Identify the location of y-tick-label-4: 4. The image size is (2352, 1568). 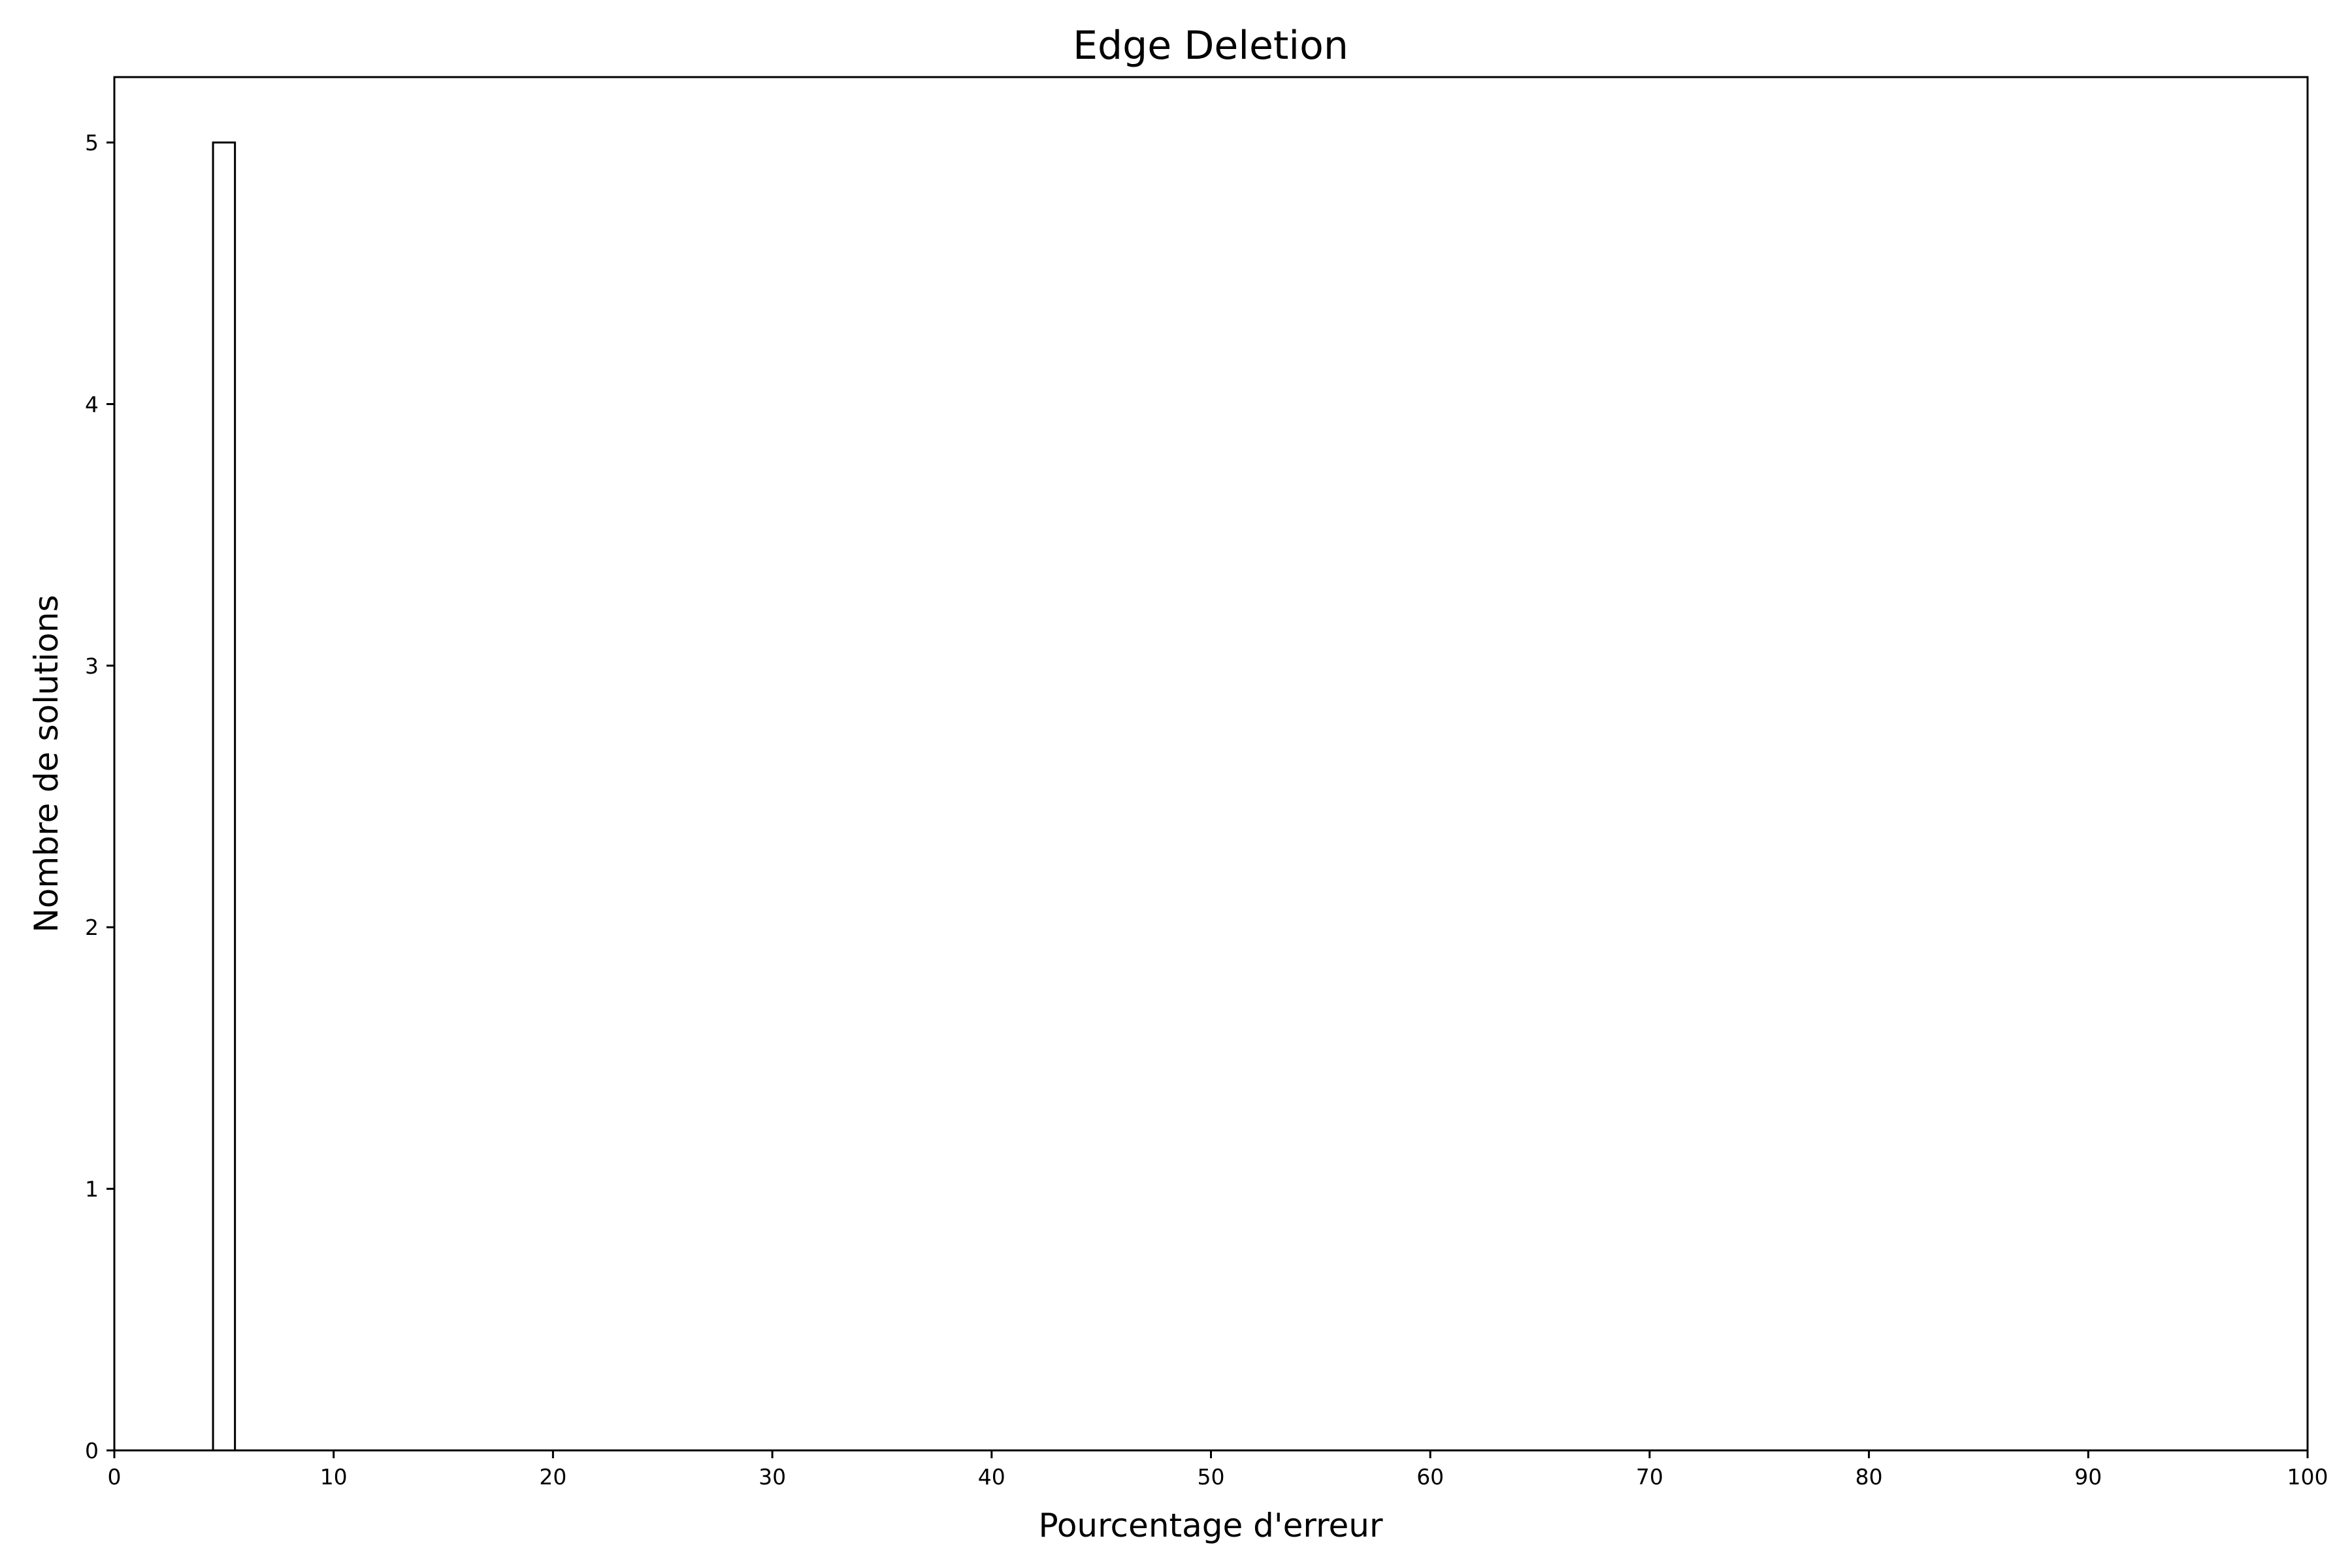
(92, 404).